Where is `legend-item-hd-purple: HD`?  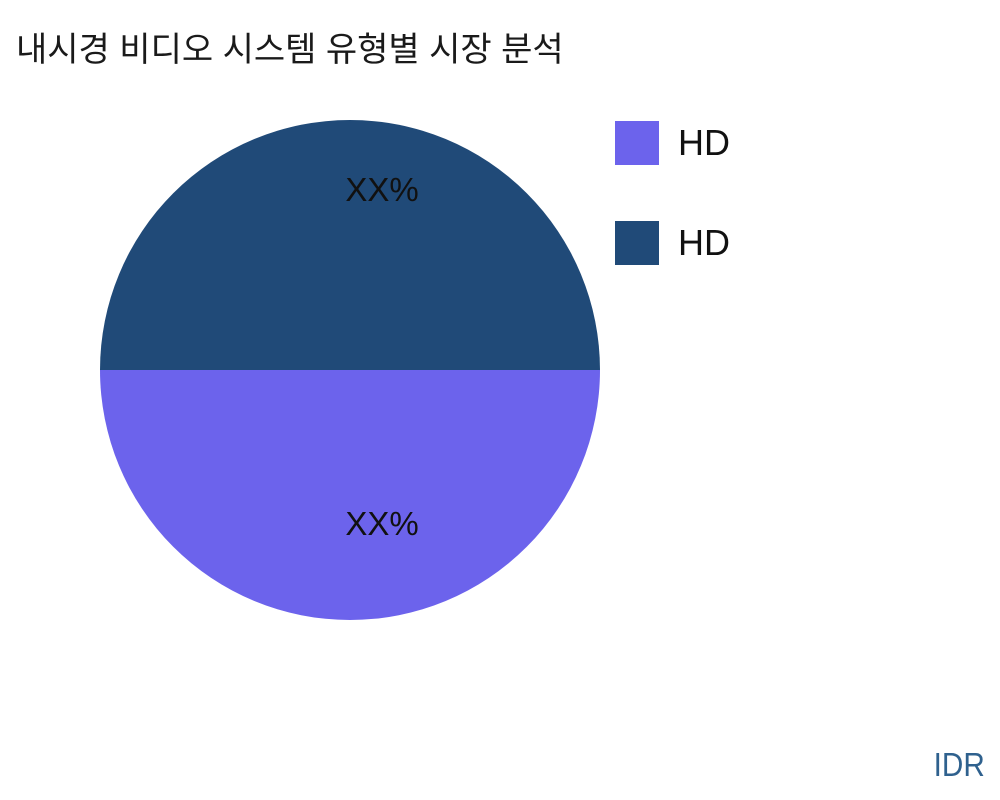 legend-item-hd-purple: HD is located at coordinates (672, 143).